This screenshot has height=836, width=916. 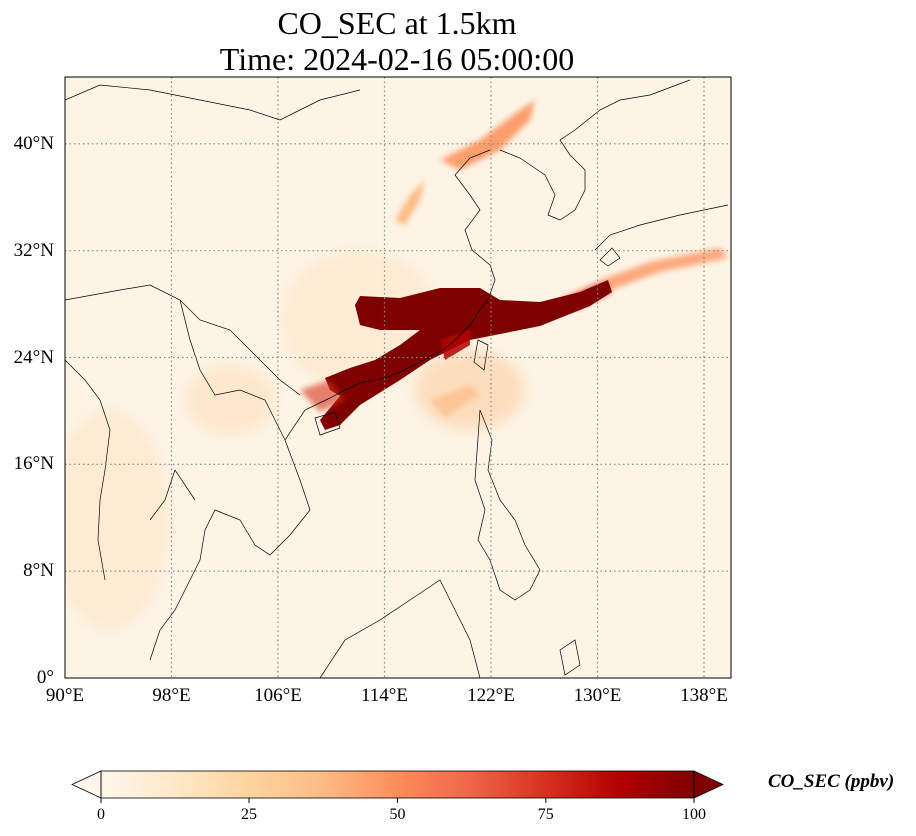 I want to click on x-tick-label: 130°E, so click(x=597, y=695).